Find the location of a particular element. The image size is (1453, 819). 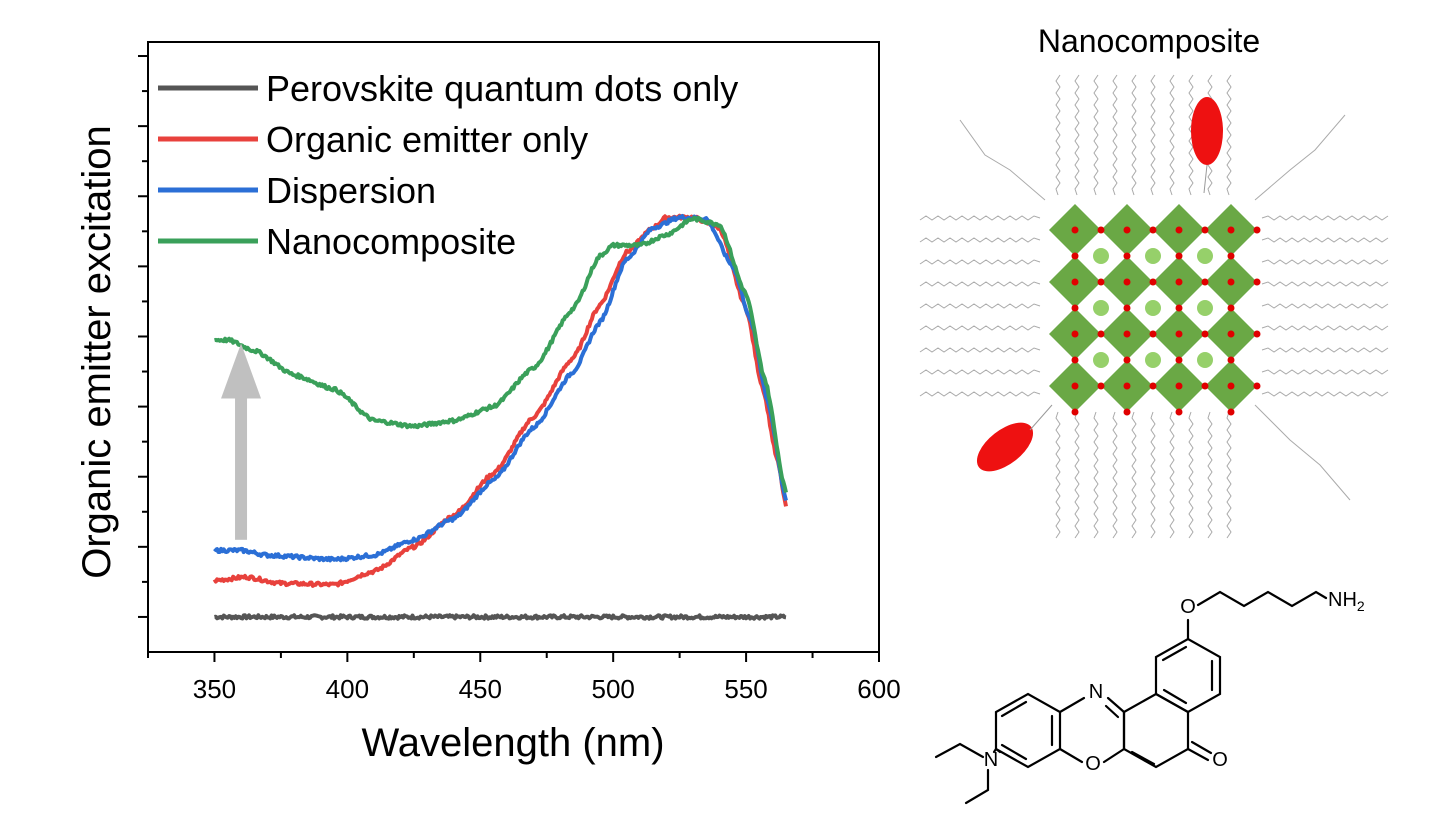

perovskite-lattice is located at coordinates (1155, 310).